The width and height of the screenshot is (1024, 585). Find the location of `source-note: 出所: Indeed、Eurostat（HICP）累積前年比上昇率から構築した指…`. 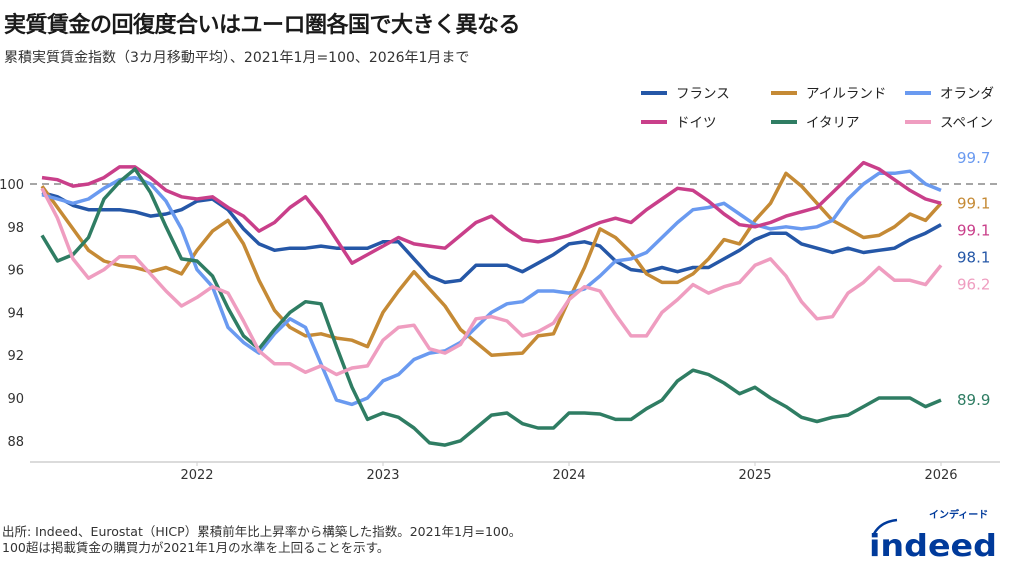

source-note: 出所: Indeed、Eurostat（HICP）累積前年比上昇率から構築した指… is located at coordinates (261, 540).